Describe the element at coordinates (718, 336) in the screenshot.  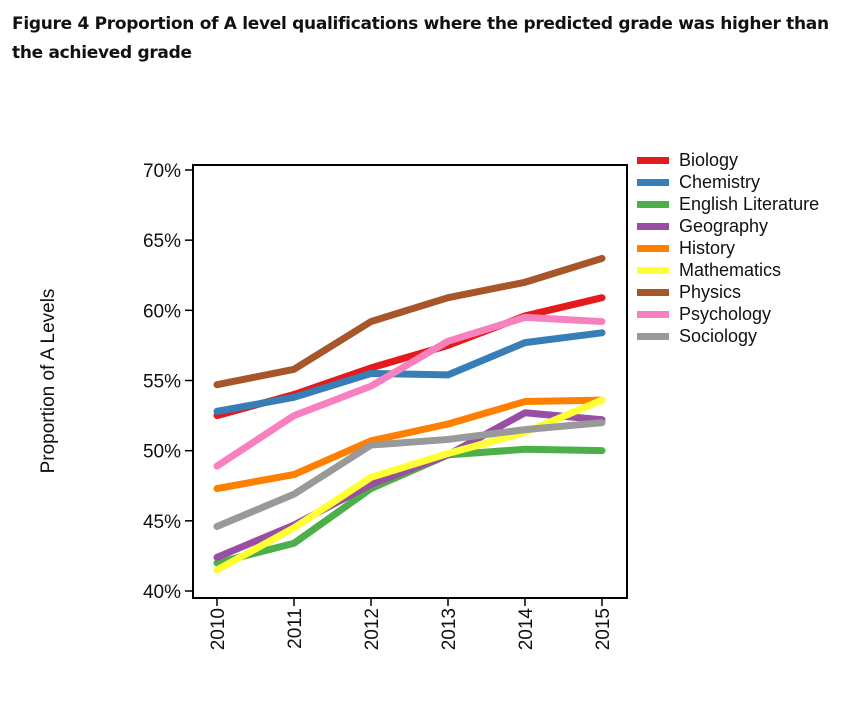
I see `legend-label: Sociology` at that location.